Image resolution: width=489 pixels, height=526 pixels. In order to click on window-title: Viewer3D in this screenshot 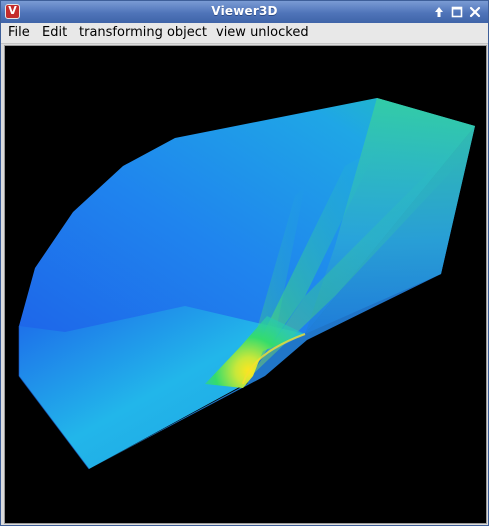, I will do `click(244, 11)`.